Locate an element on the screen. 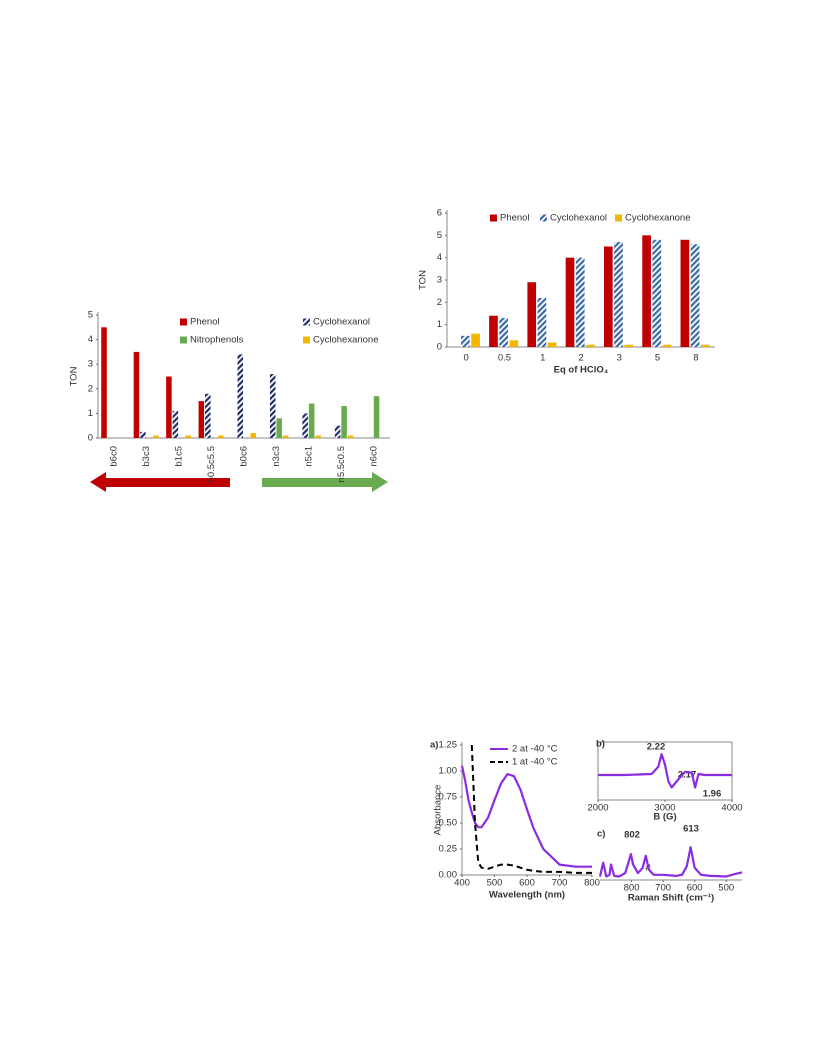  left-arrow is located at coordinates (160, 482).